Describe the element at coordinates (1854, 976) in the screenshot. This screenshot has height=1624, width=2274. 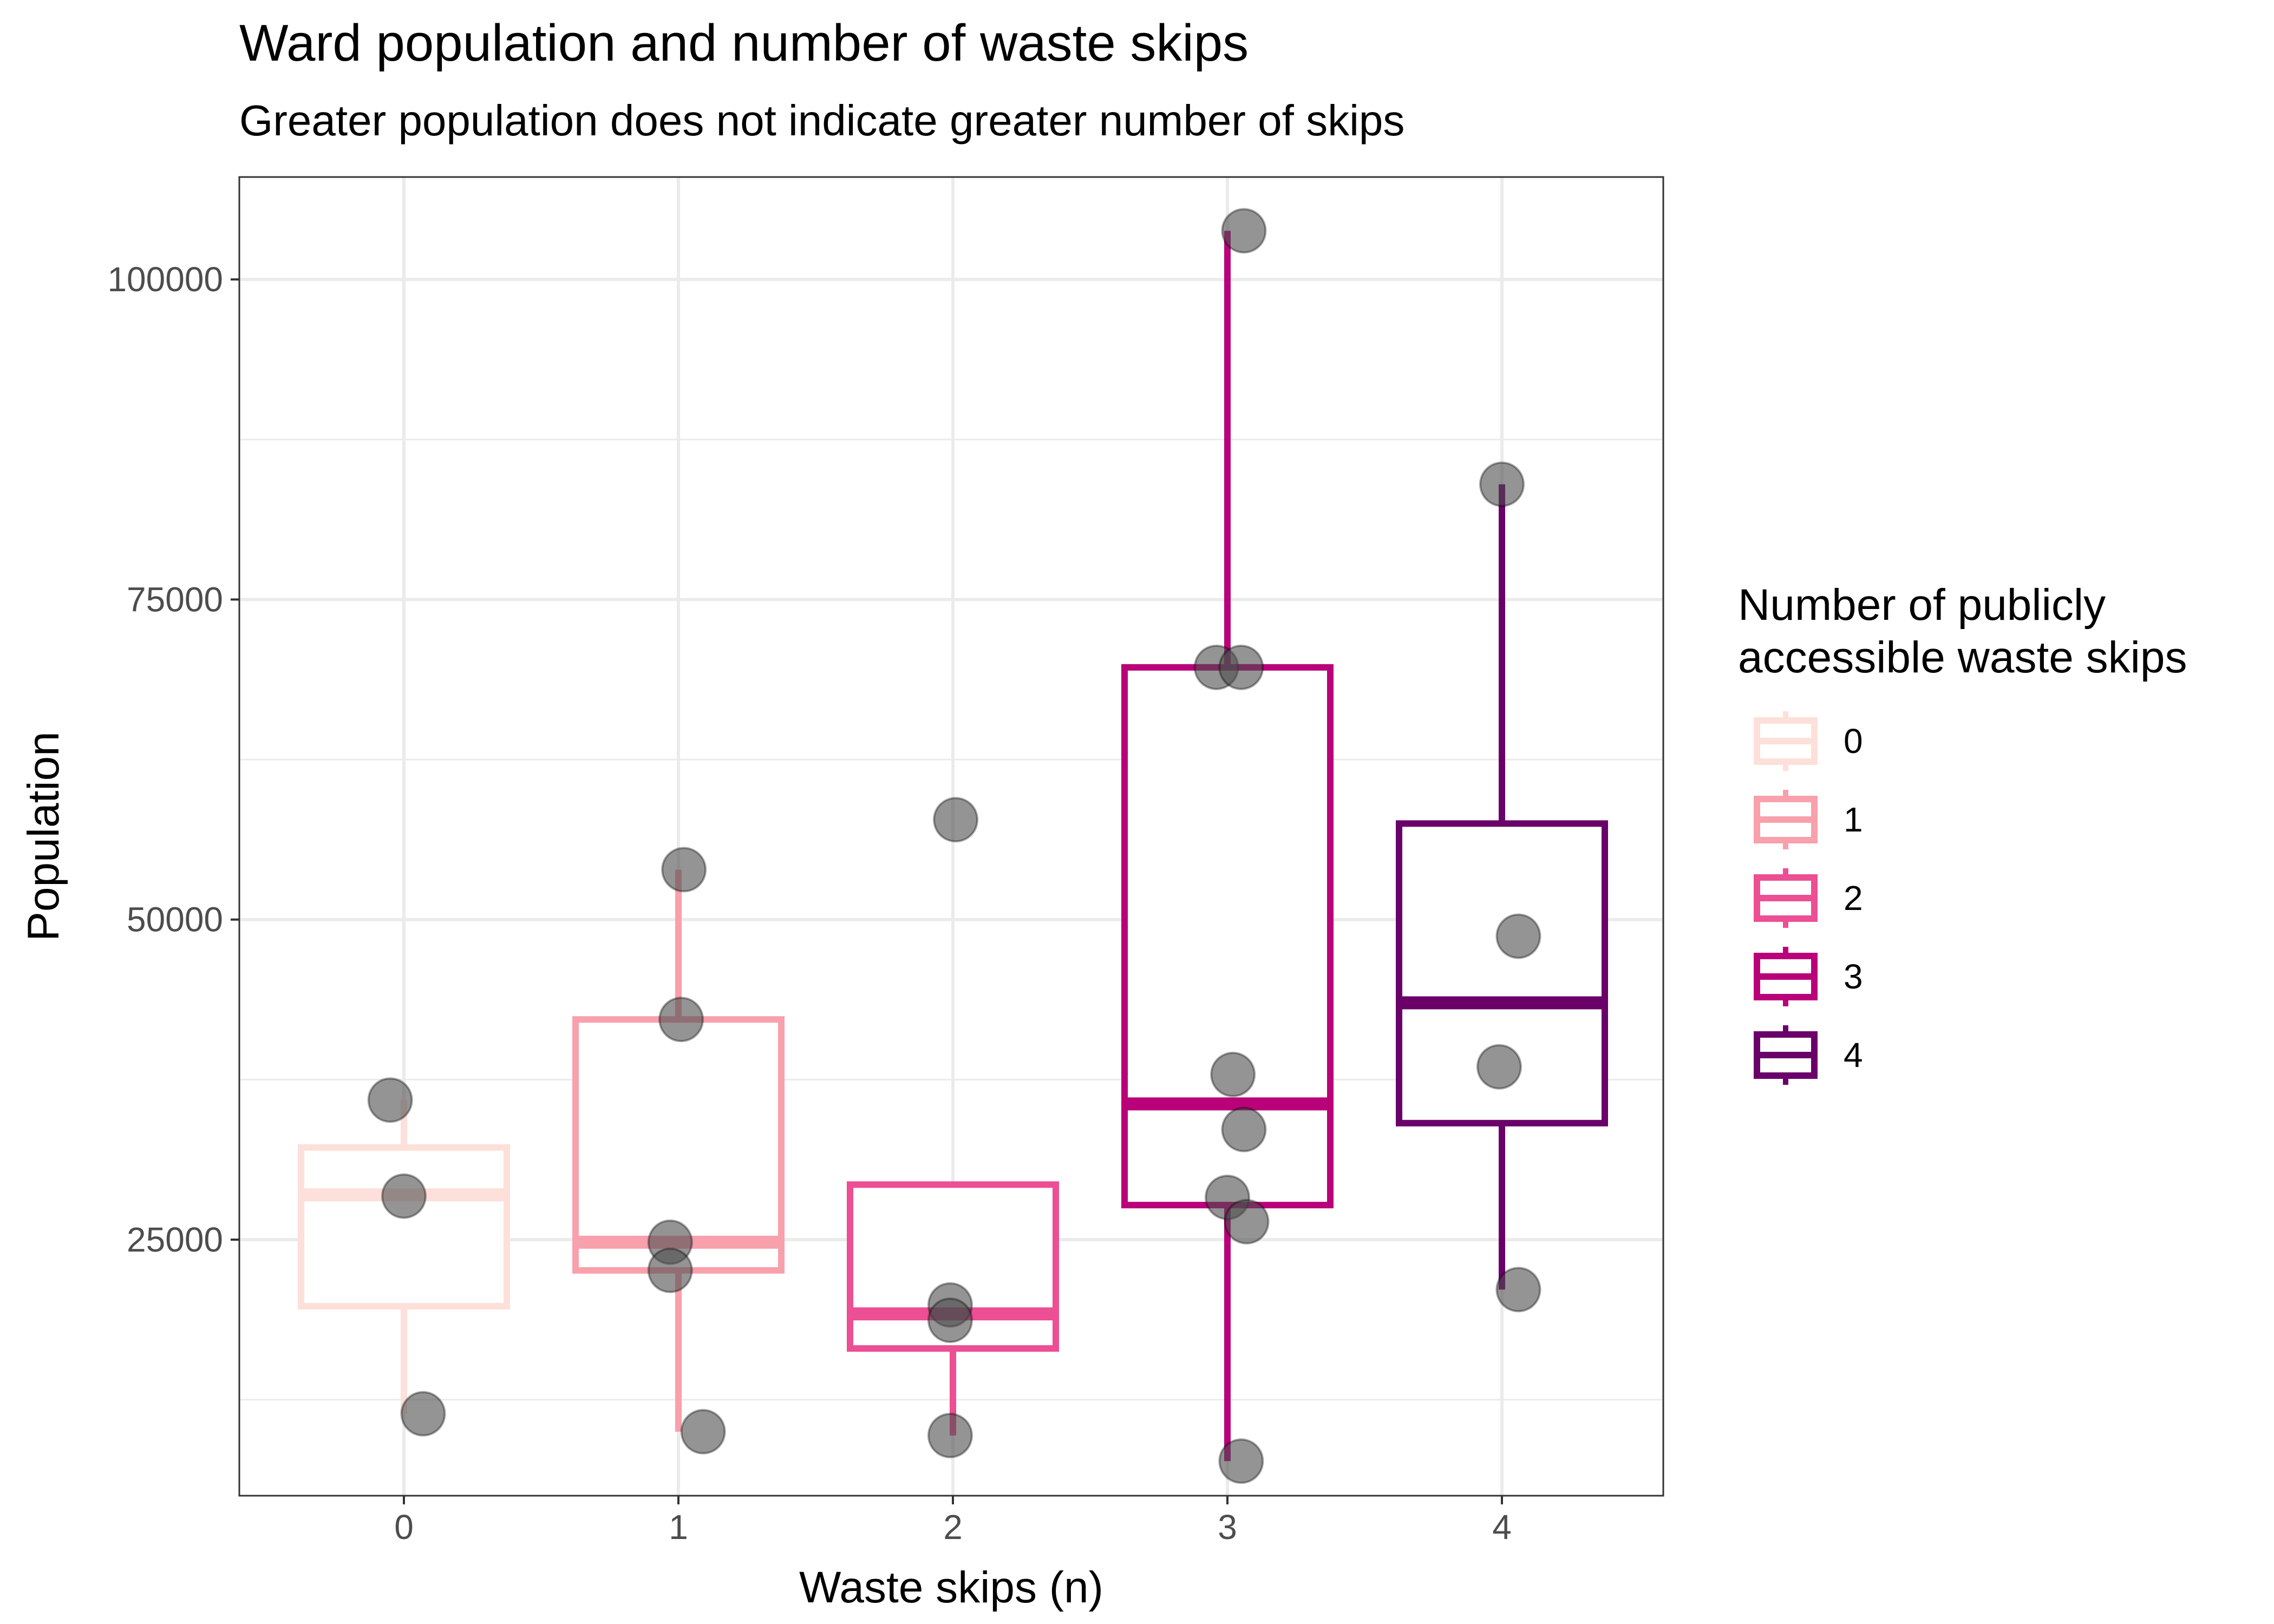
I see `legend-label: 3` at that location.